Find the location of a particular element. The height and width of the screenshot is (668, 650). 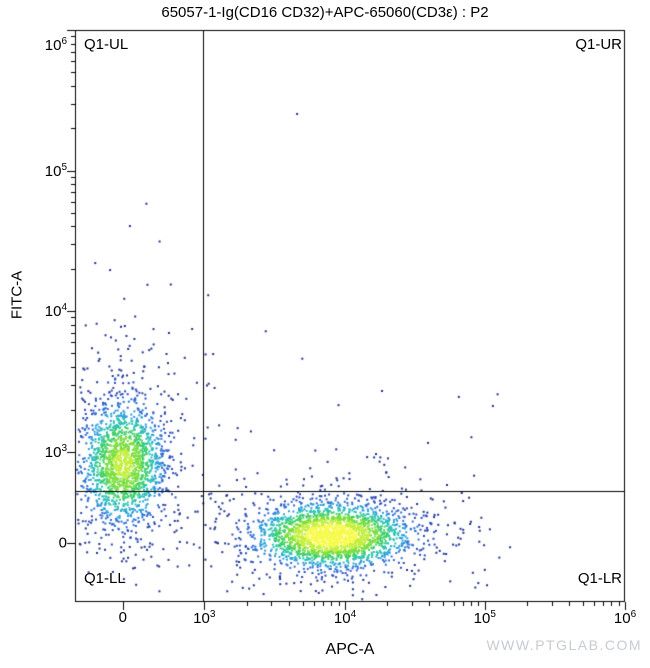

quadrant-label-upper-right: Q1-UR is located at coordinates (598, 44).